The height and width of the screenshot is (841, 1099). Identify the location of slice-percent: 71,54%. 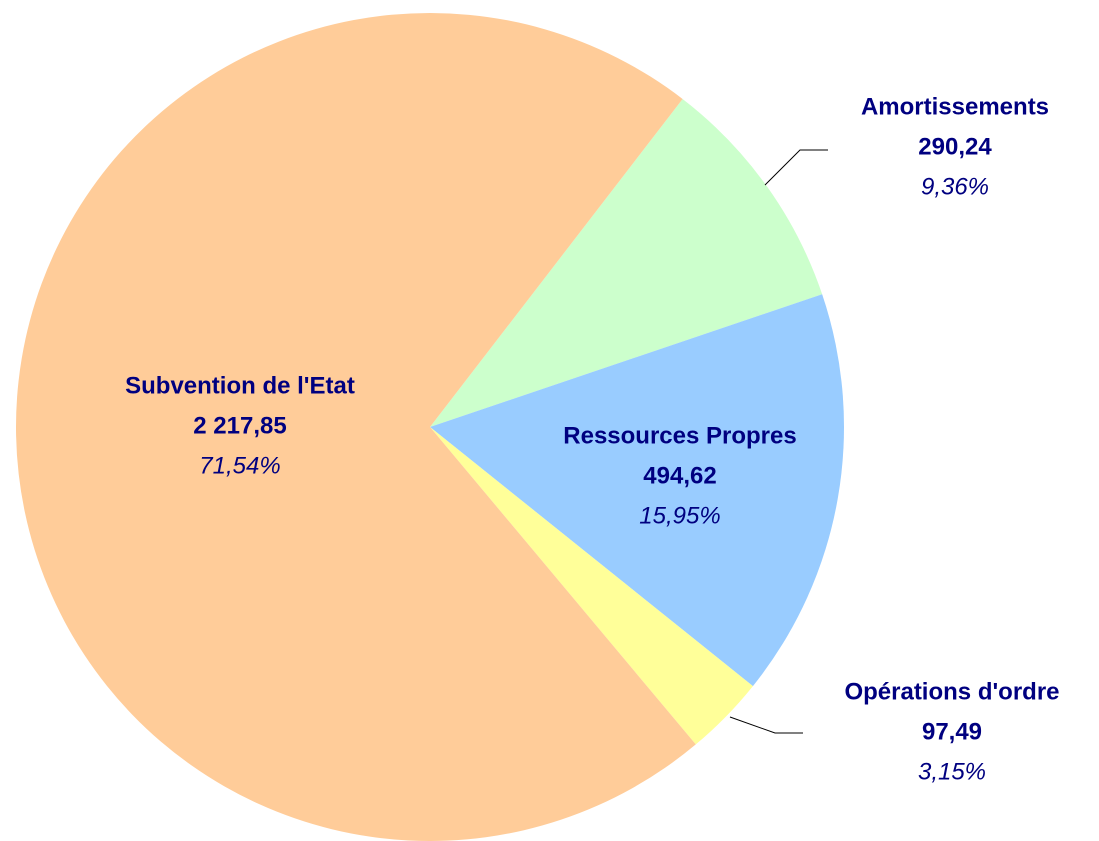
(239, 465).